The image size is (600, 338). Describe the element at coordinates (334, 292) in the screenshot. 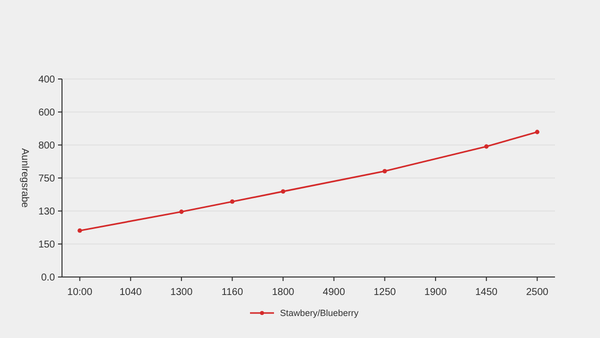

I see `x-tick-label: 4900` at that location.